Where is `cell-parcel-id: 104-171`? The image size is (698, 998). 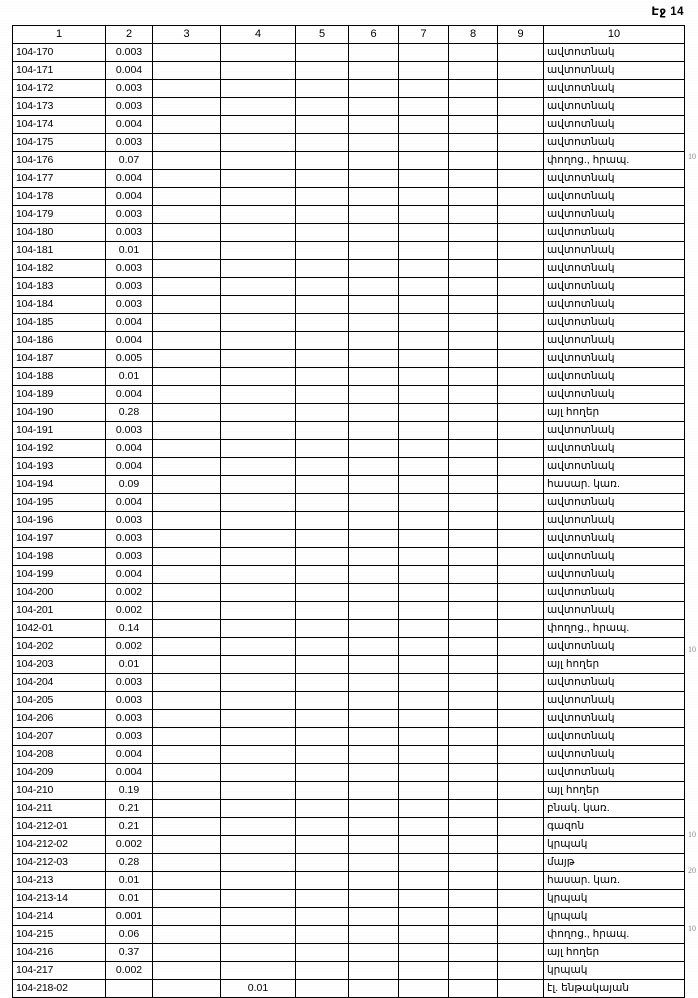
cell-parcel-id: 104-171 is located at coordinates (59, 70).